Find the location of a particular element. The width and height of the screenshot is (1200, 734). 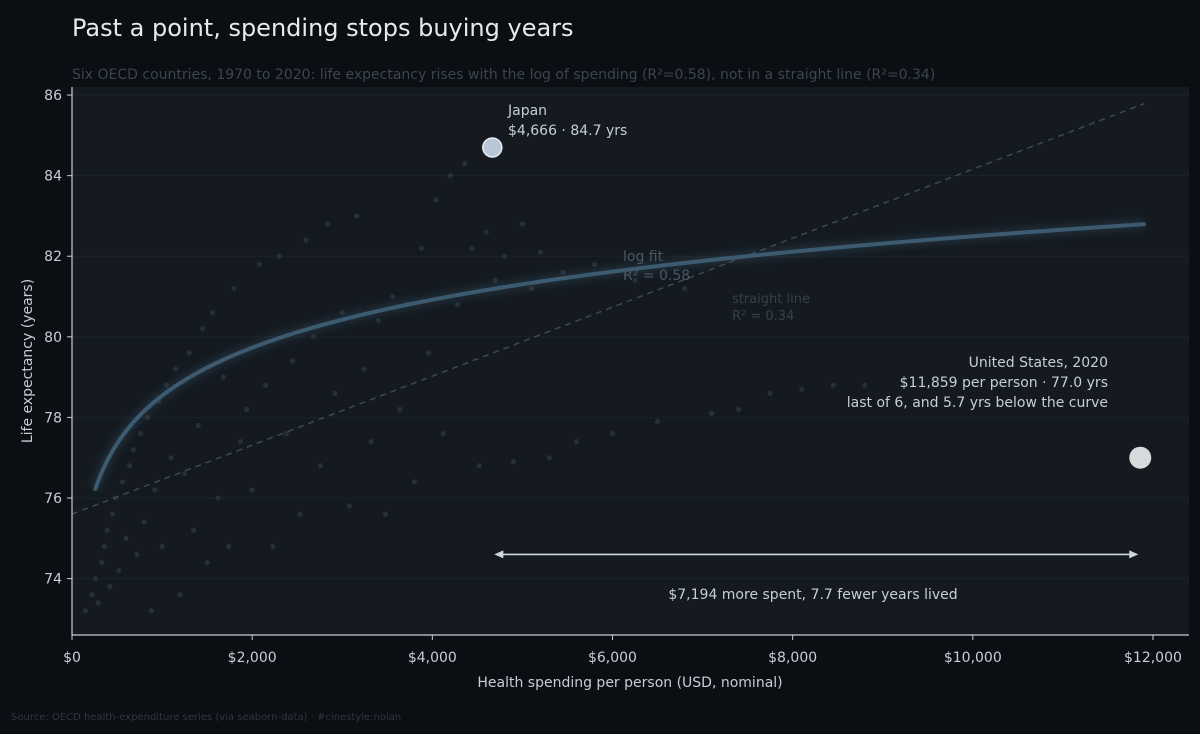

x-tick-label: $2,000 is located at coordinates (252, 658).